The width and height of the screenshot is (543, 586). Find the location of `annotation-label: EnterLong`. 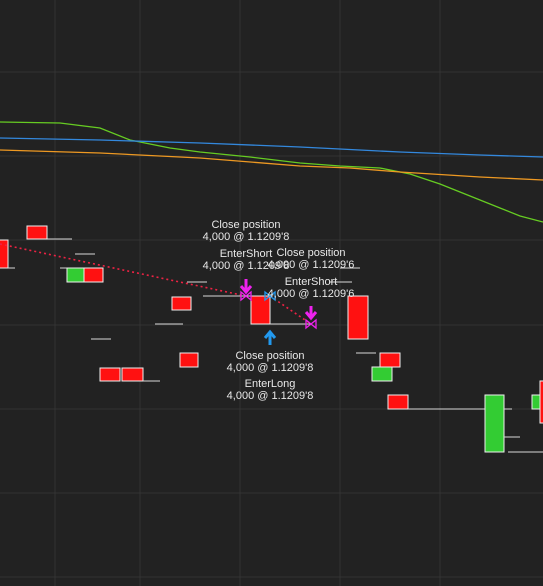

annotation-label: EnterLong is located at coordinates (270, 384).